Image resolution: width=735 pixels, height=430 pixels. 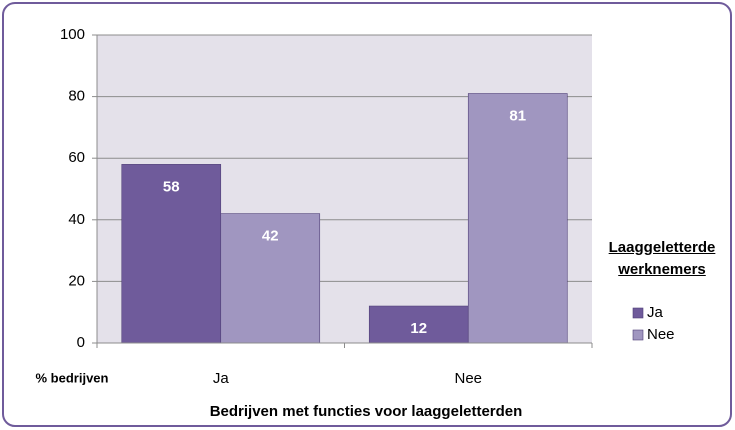 I want to click on y-tick-label: 40, so click(x=76, y=219).